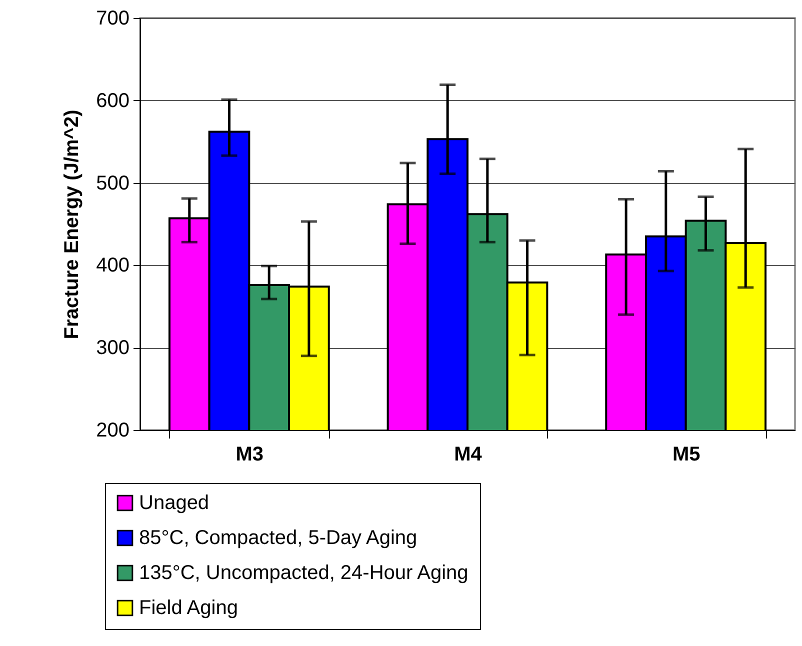  What do you see at coordinates (113, 348) in the screenshot?
I see `y-tick-label: 300` at bounding box center [113, 348].